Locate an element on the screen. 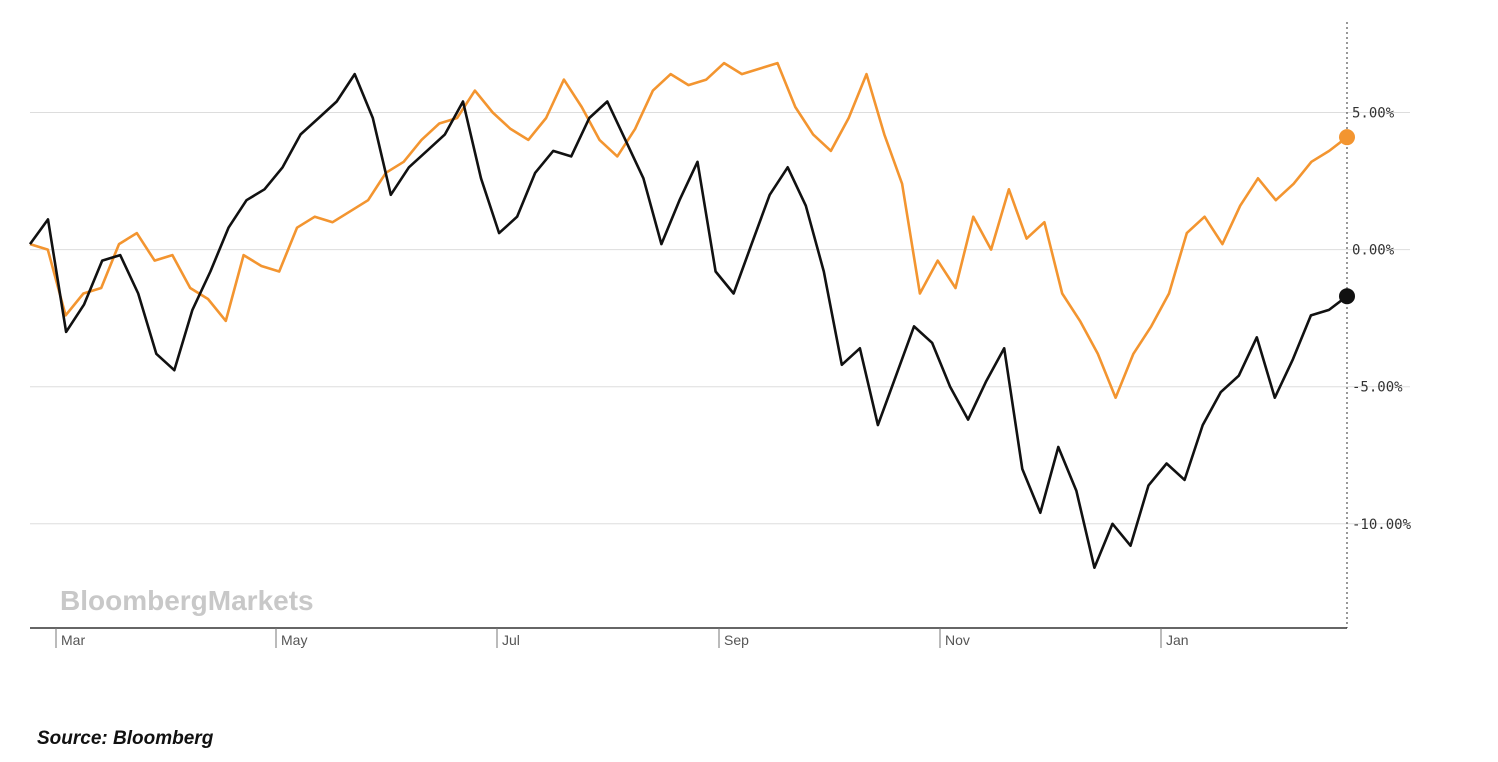 This screenshot has height=762, width=1498. y-tick-label: 0.00% is located at coordinates (1373, 251).